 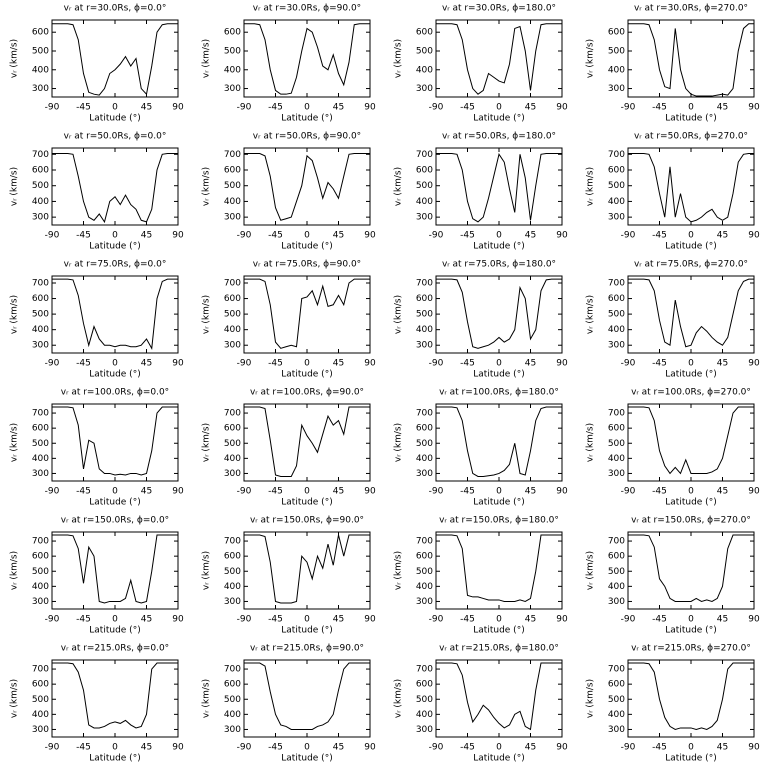 What do you see at coordinates (691, 9) in the screenshot?
I see `panel-title: vᵣ at r=30.0Rs, ϕ=270.0°` at bounding box center [691, 9].